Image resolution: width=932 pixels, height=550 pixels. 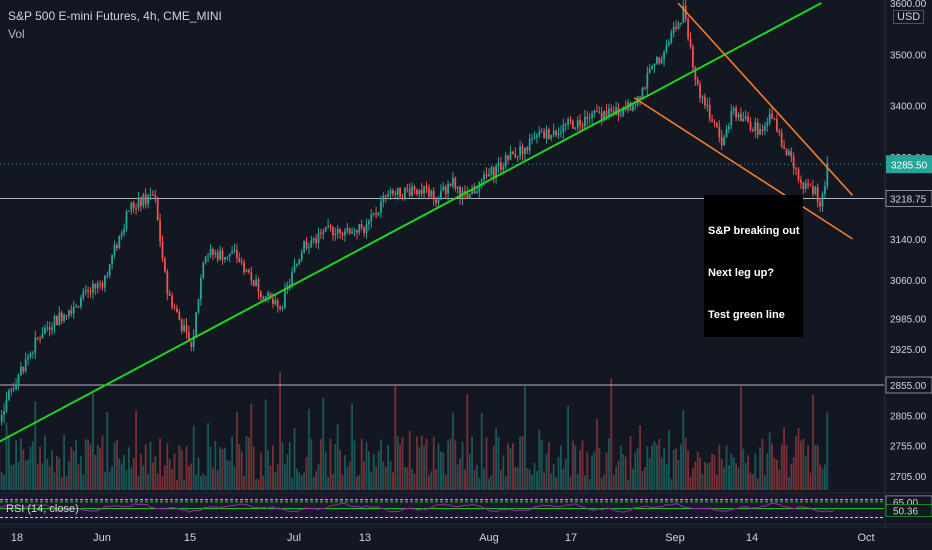 What do you see at coordinates (675, 538) in the screenshot?
I see `x-tick-label: Sep` at bounding box center [675, 538].